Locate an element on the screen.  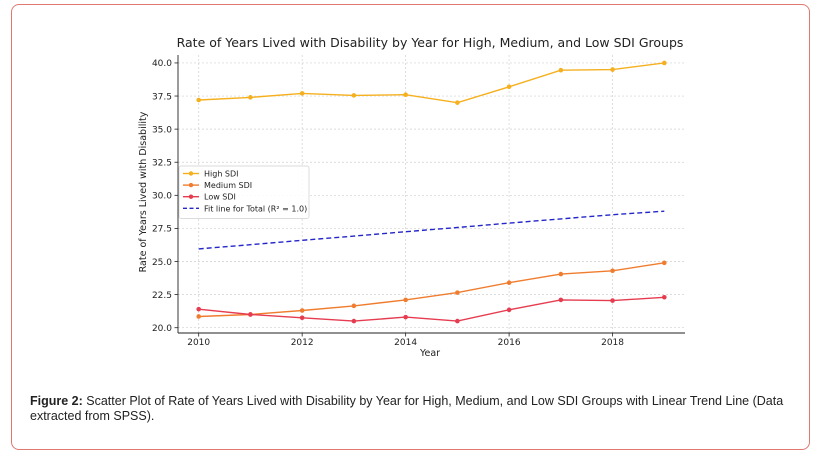
legend-label: Fit line for Total (R² = 1.0) is located at coordinates (255, 208).